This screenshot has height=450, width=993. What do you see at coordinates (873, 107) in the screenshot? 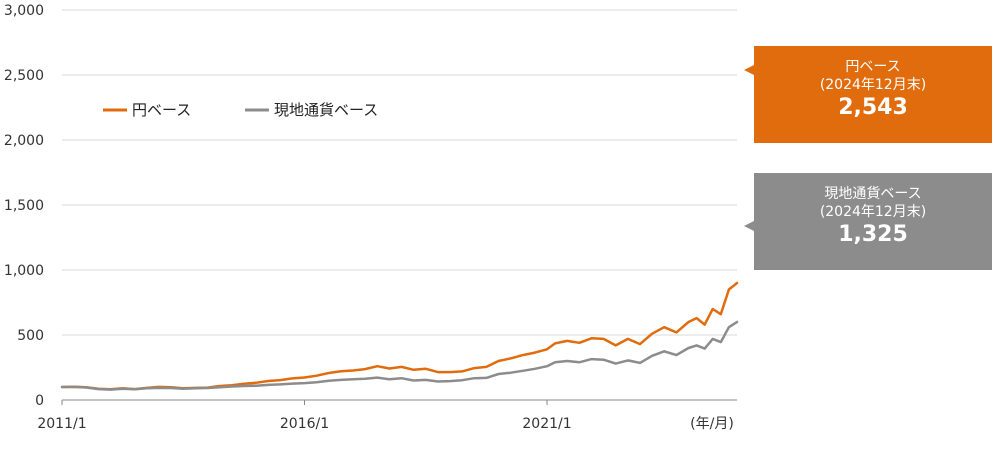
I see `callout-yen-value: 2,543` at bounding box center [873, 107].